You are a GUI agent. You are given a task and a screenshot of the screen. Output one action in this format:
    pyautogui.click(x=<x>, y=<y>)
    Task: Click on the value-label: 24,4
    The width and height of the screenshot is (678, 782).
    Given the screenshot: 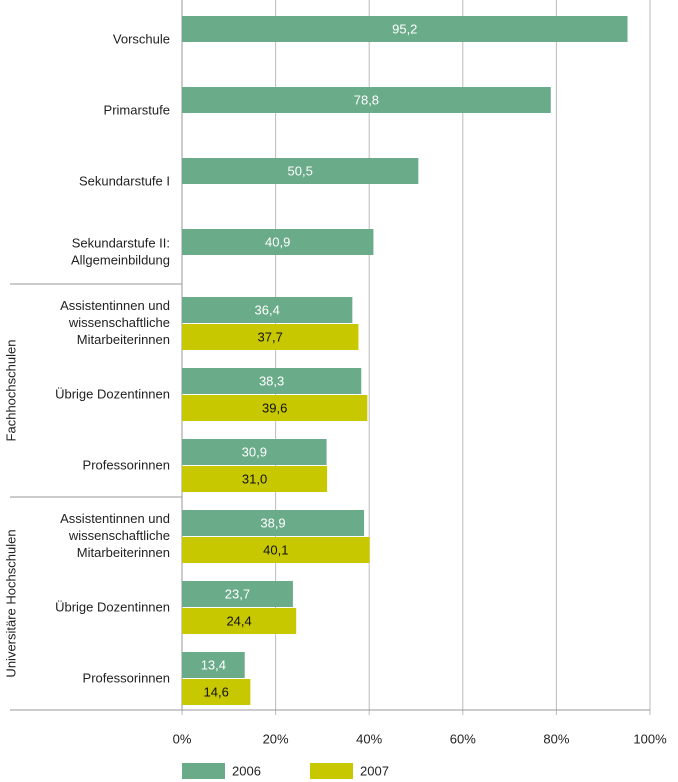 What is the action you would take?
    pyautogui.click(x=238, y=620)
    